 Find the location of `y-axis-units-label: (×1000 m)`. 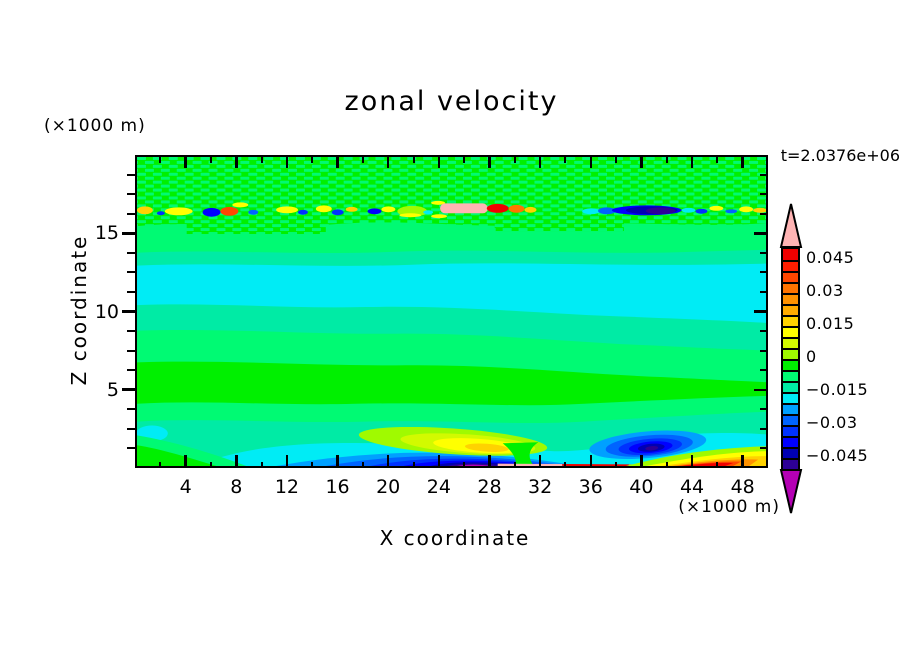

y-axis-units-label: (×1000 m) is located at coordinates (95, 126).